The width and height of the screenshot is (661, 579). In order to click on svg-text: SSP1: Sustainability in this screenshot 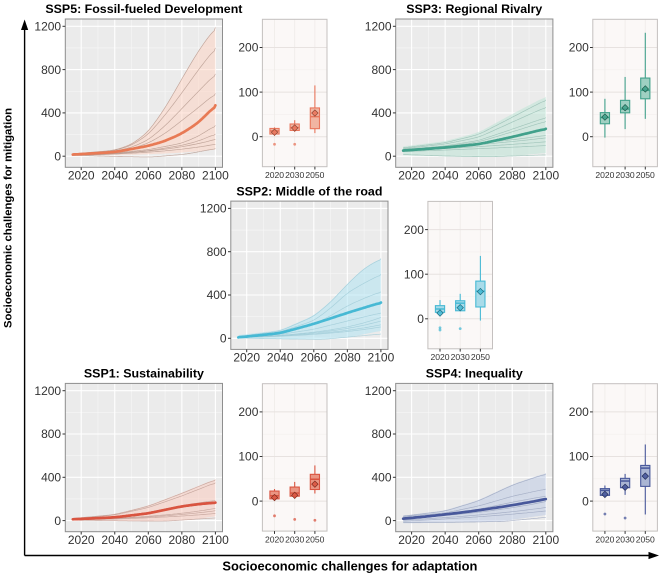, I will do `click(144, 374)`.